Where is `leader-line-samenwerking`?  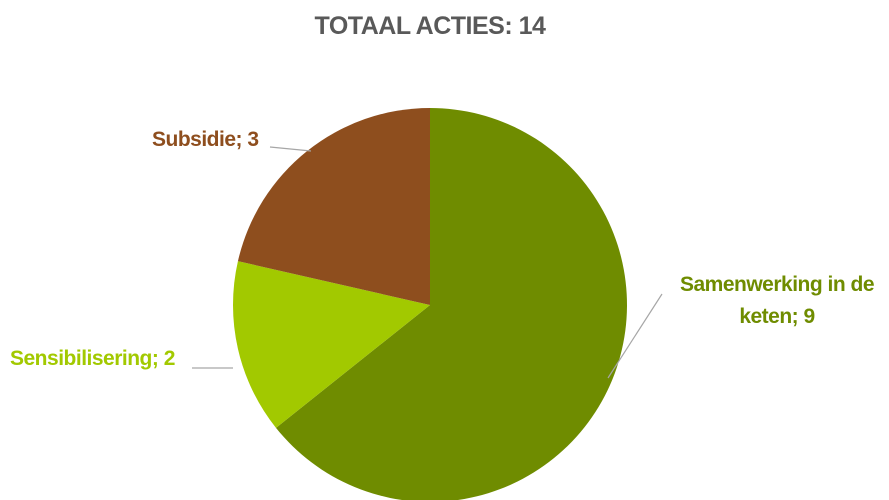 leader-line-samenwerking is located at coordinates (635, 336).